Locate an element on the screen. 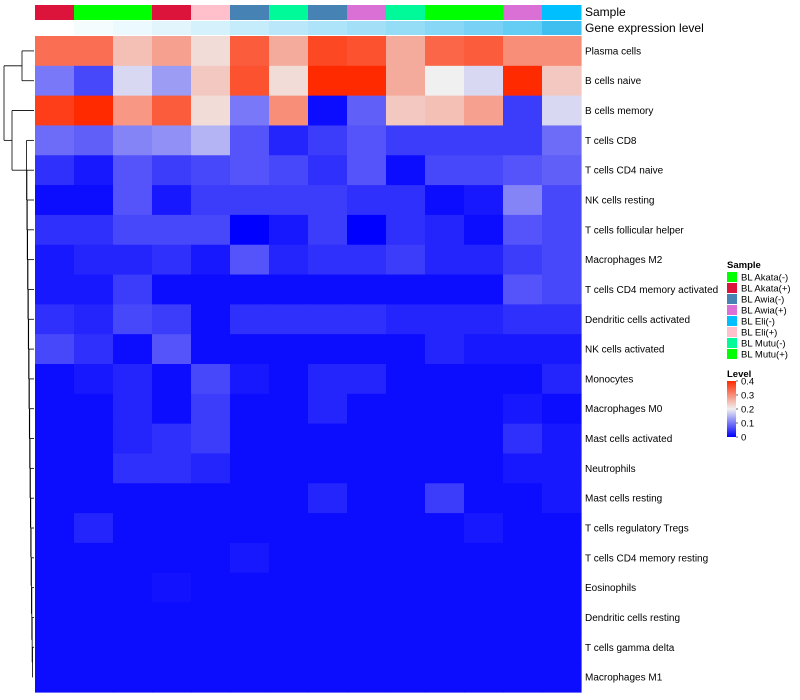 This screenshot has height=700, width=800. legend-entry-label: BL Awia(-) is located at coordinates (762, 300).